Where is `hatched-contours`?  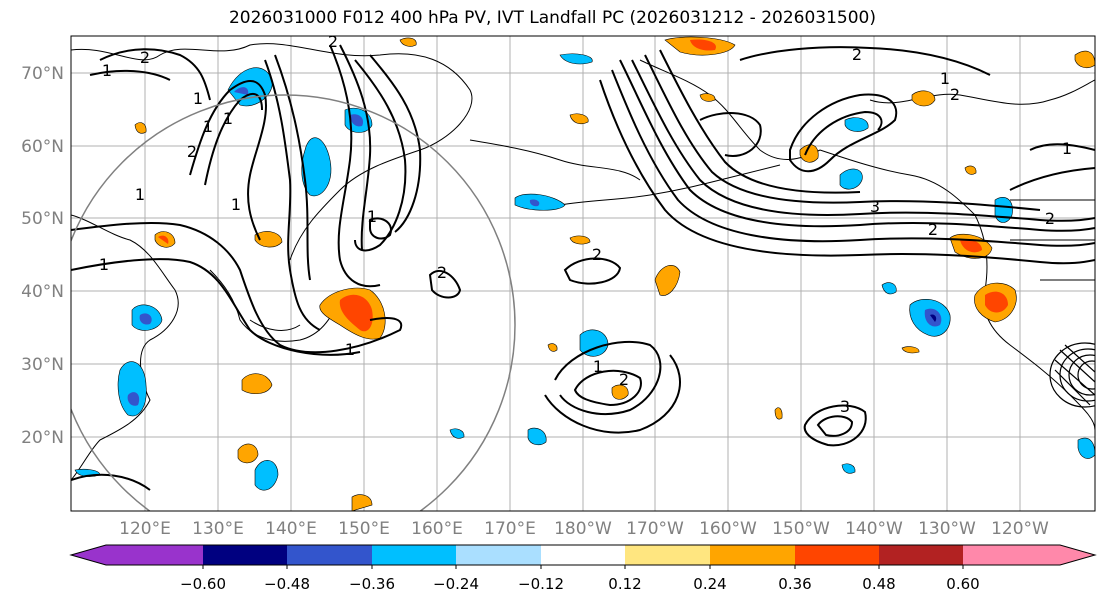 hatched-contours is located at coordinates (1072, 375).